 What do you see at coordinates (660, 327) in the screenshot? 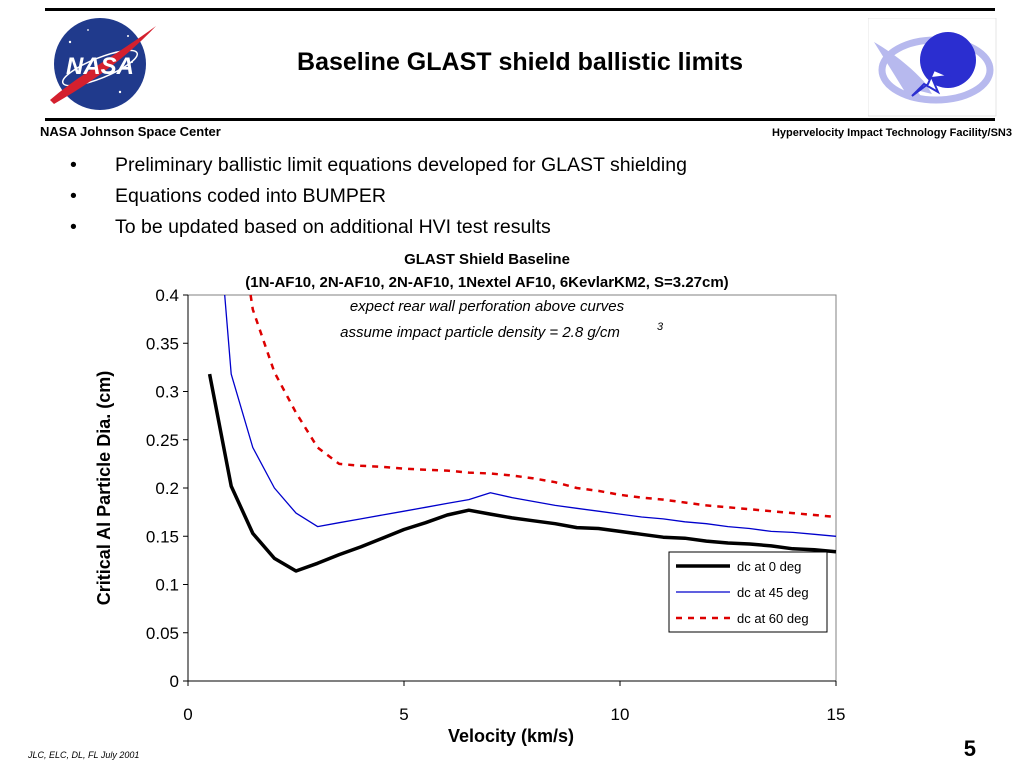
I see `annotation-2-superscript: 3` at bounding box center [660, 327].